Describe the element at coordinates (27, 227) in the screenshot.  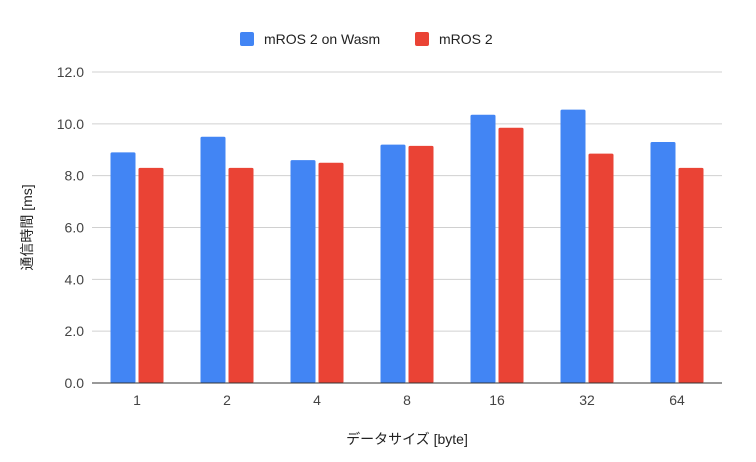
I see `y-axis-label: 通信時間 [ms]` at that location.